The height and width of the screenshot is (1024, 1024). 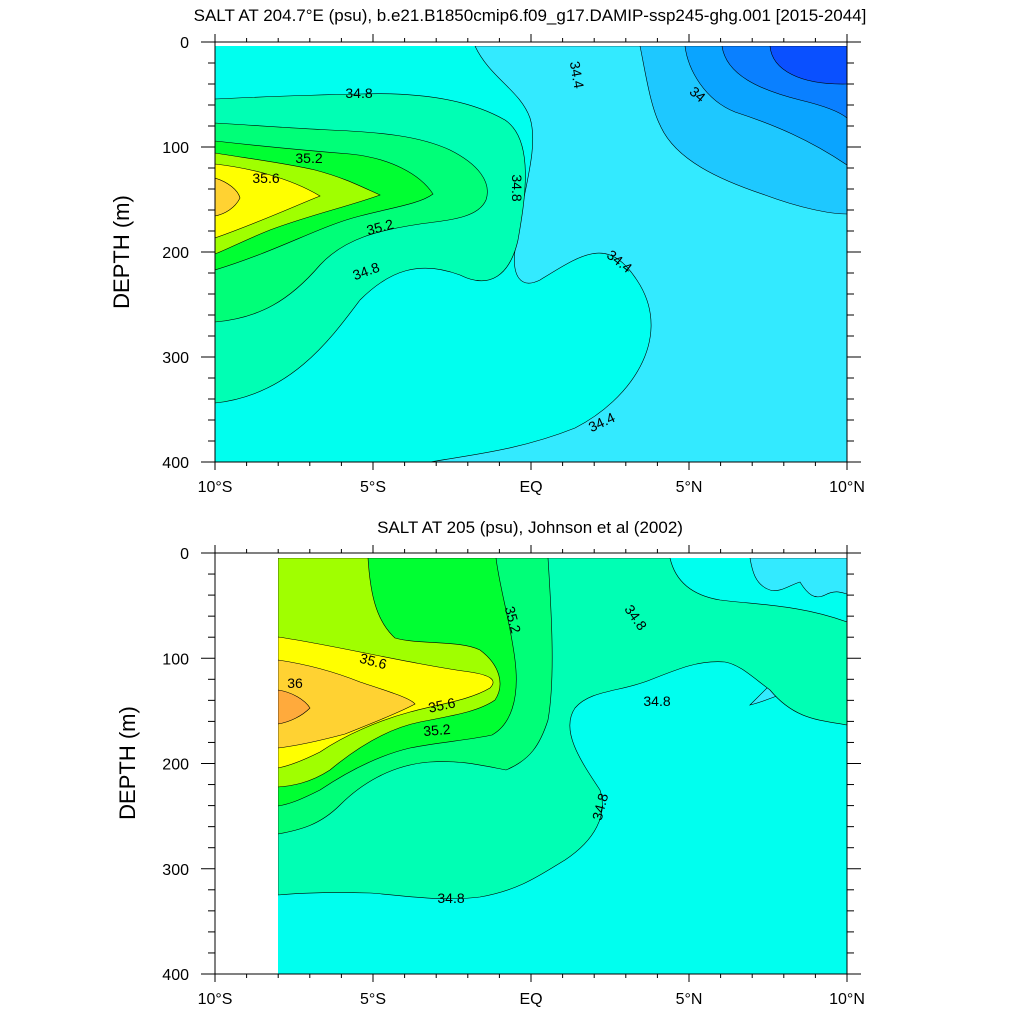 What do you see at coordinates (175, 148) in the screenshot?
I see `top-y-tick-label: 100` at bounding box center [175, 148].